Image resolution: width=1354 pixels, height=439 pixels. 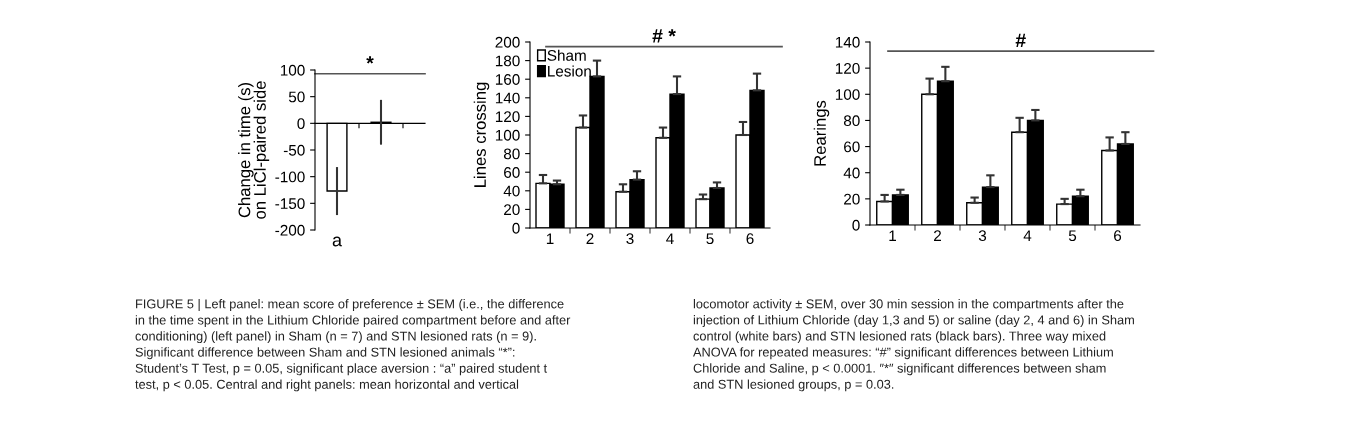 What do you see at coordinates (290, 230) in the screenshot?
I see `y-tick-label: -200` at bounding box center [290, 230].